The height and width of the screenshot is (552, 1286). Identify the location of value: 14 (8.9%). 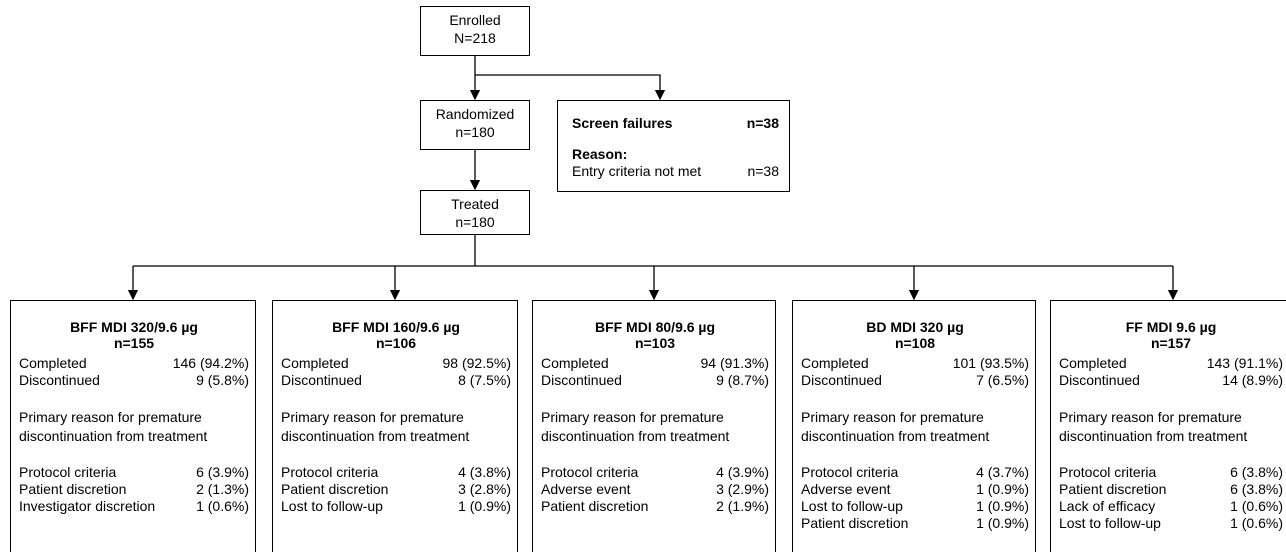
(1252, 380).